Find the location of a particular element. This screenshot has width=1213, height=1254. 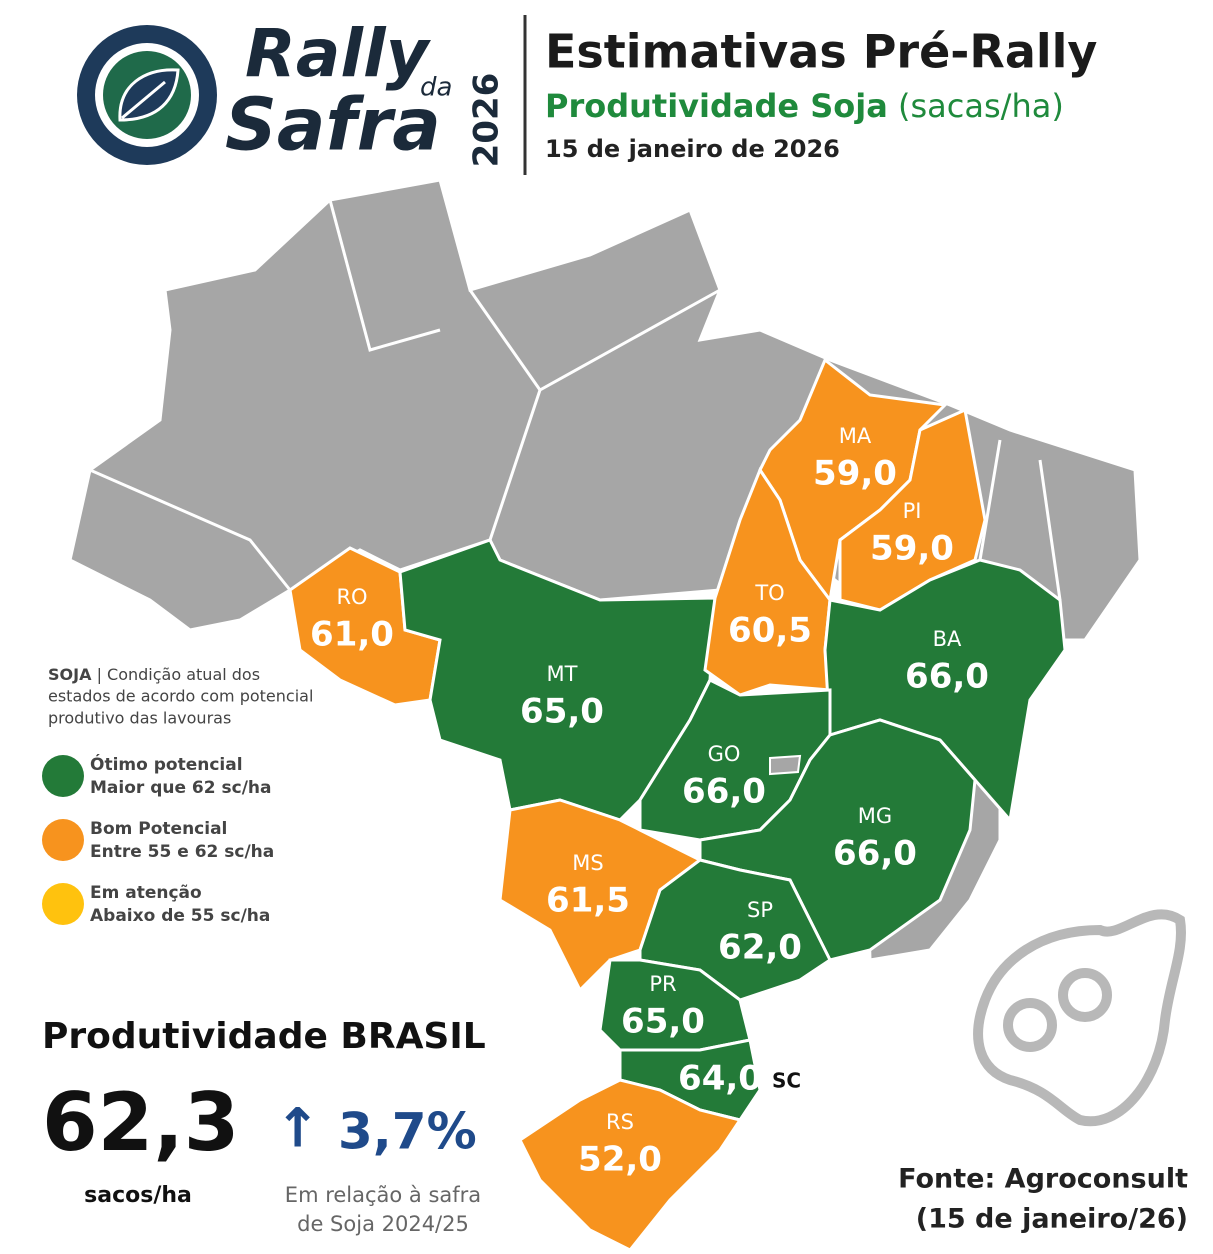

legend-intro: SOJA | Condição atual dos is located at coordinates (154, 674).